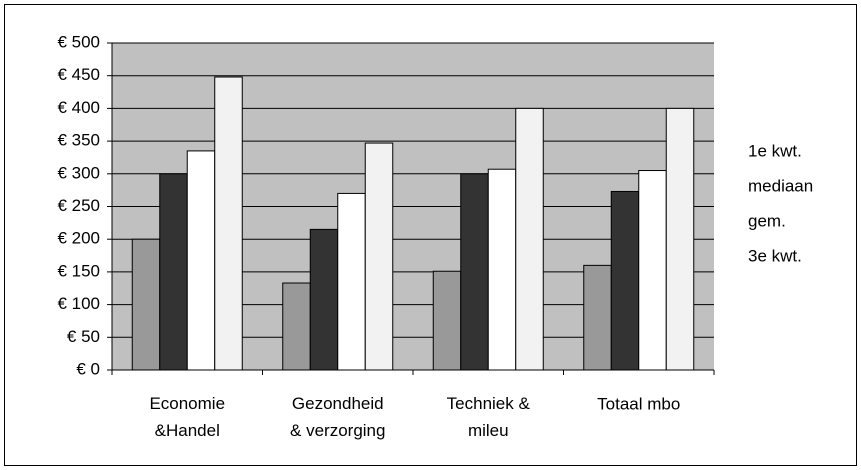  I want to click on y-tick-label: € 500, so click(78, 41).